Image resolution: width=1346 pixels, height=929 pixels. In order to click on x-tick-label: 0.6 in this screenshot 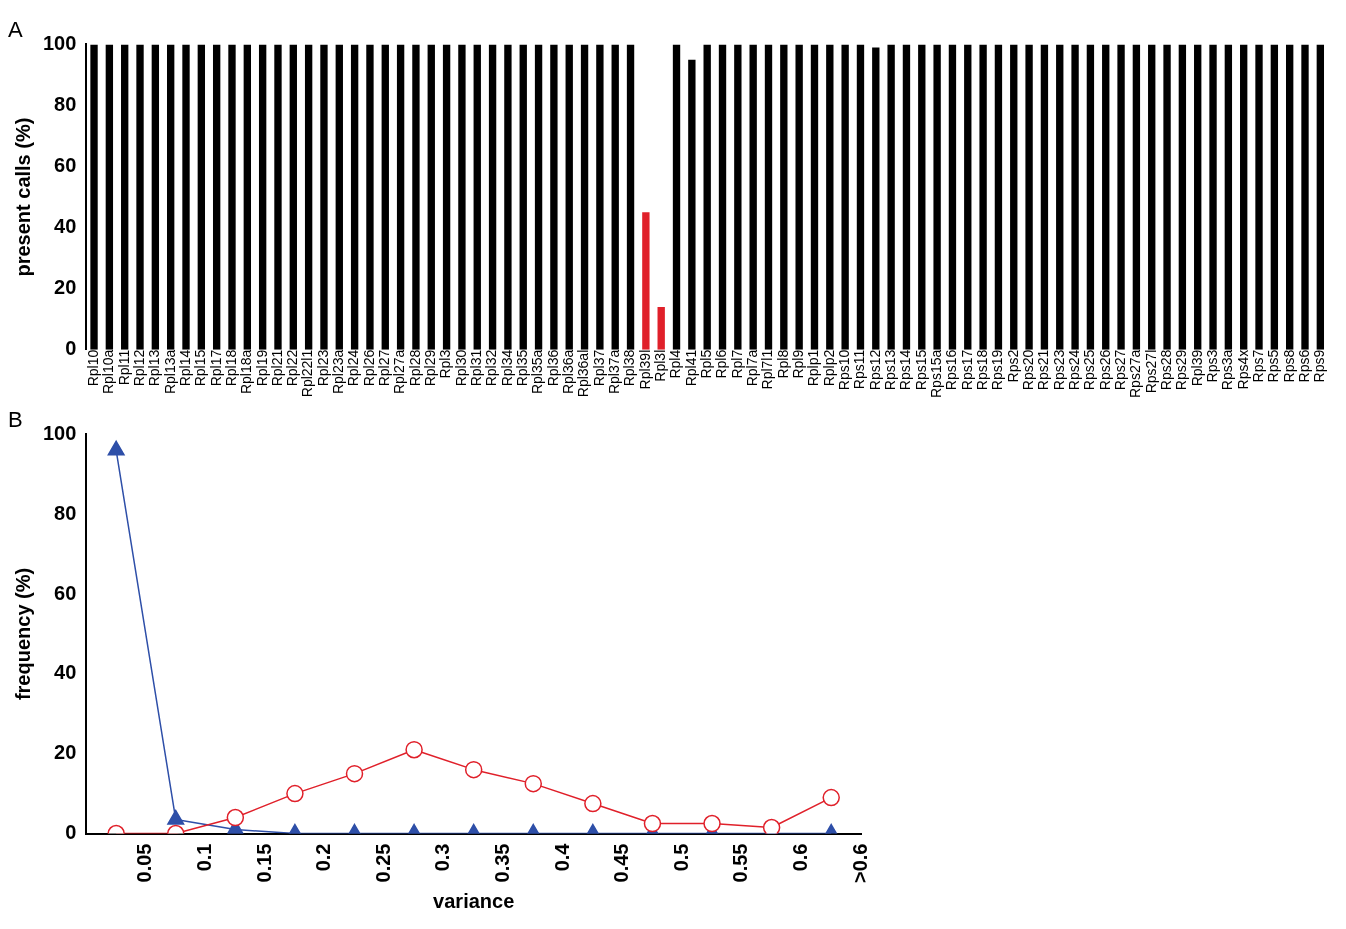, I will do `click(799, 857)`.